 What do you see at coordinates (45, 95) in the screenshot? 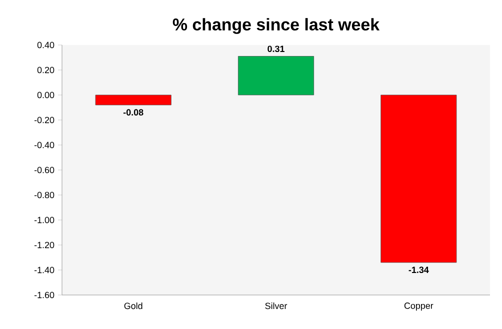
I see `y-tick-label: 0.00` at bounding box center [45, 95].